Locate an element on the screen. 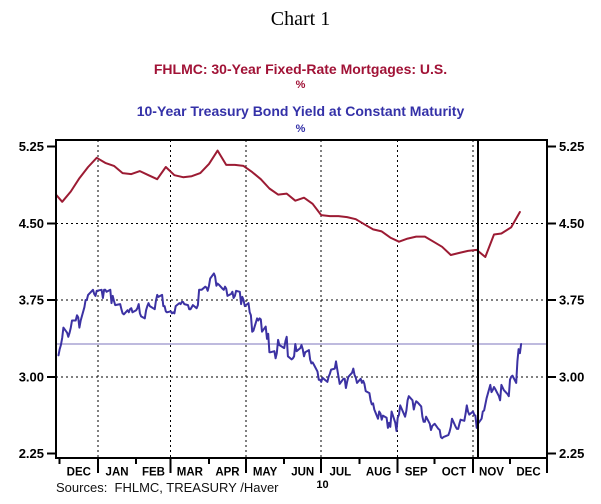 The height and width of the screenshot is (504, 601). y-axis-label-right: 4.50 is located at coordinates (571, 223).